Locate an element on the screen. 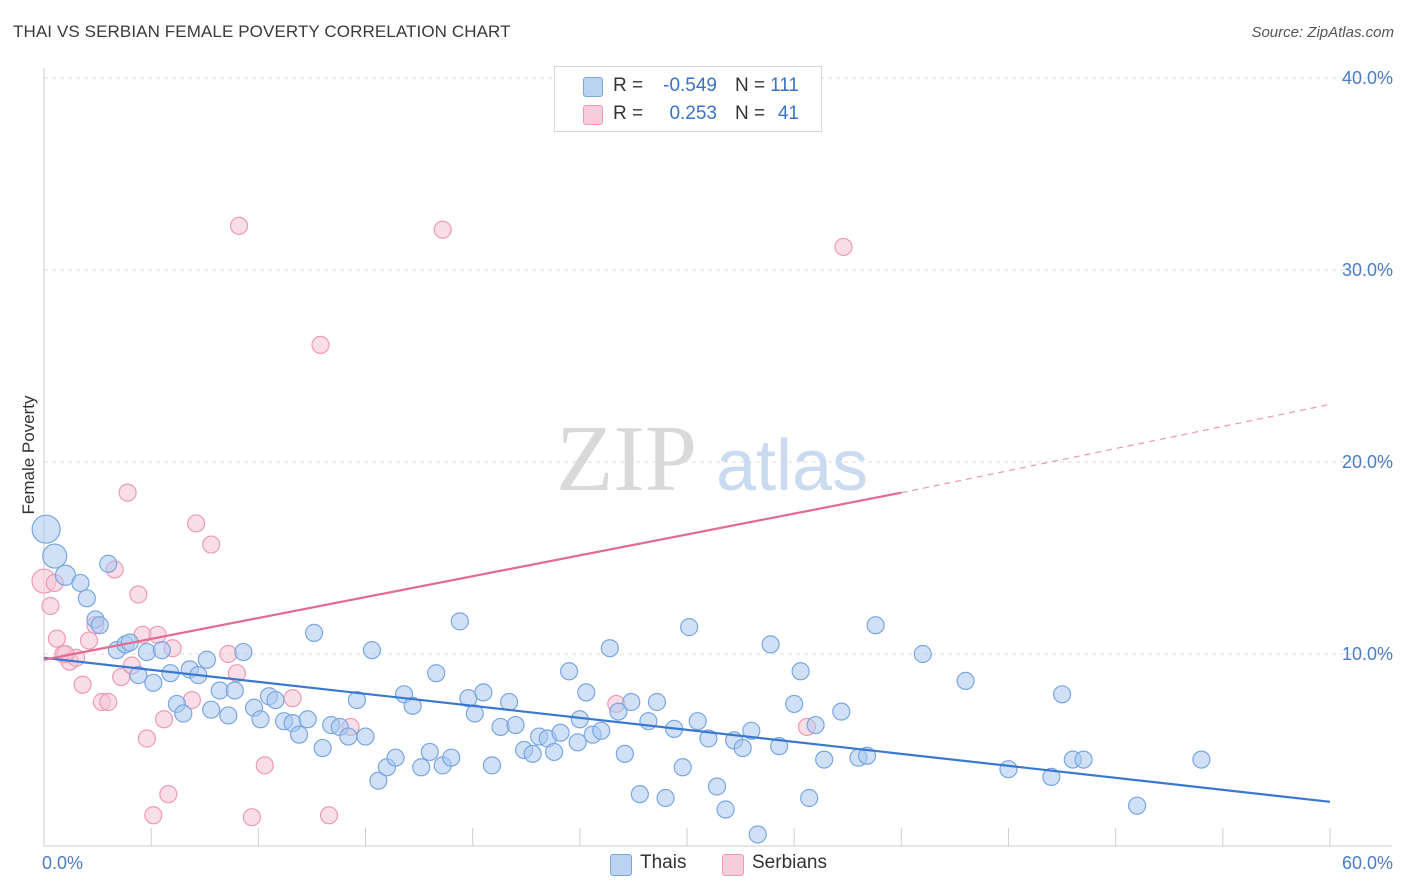 Image resolution: width=1406 pixels, height=892 pixels. serbians-trend-line is located at coordinates (472, 576).